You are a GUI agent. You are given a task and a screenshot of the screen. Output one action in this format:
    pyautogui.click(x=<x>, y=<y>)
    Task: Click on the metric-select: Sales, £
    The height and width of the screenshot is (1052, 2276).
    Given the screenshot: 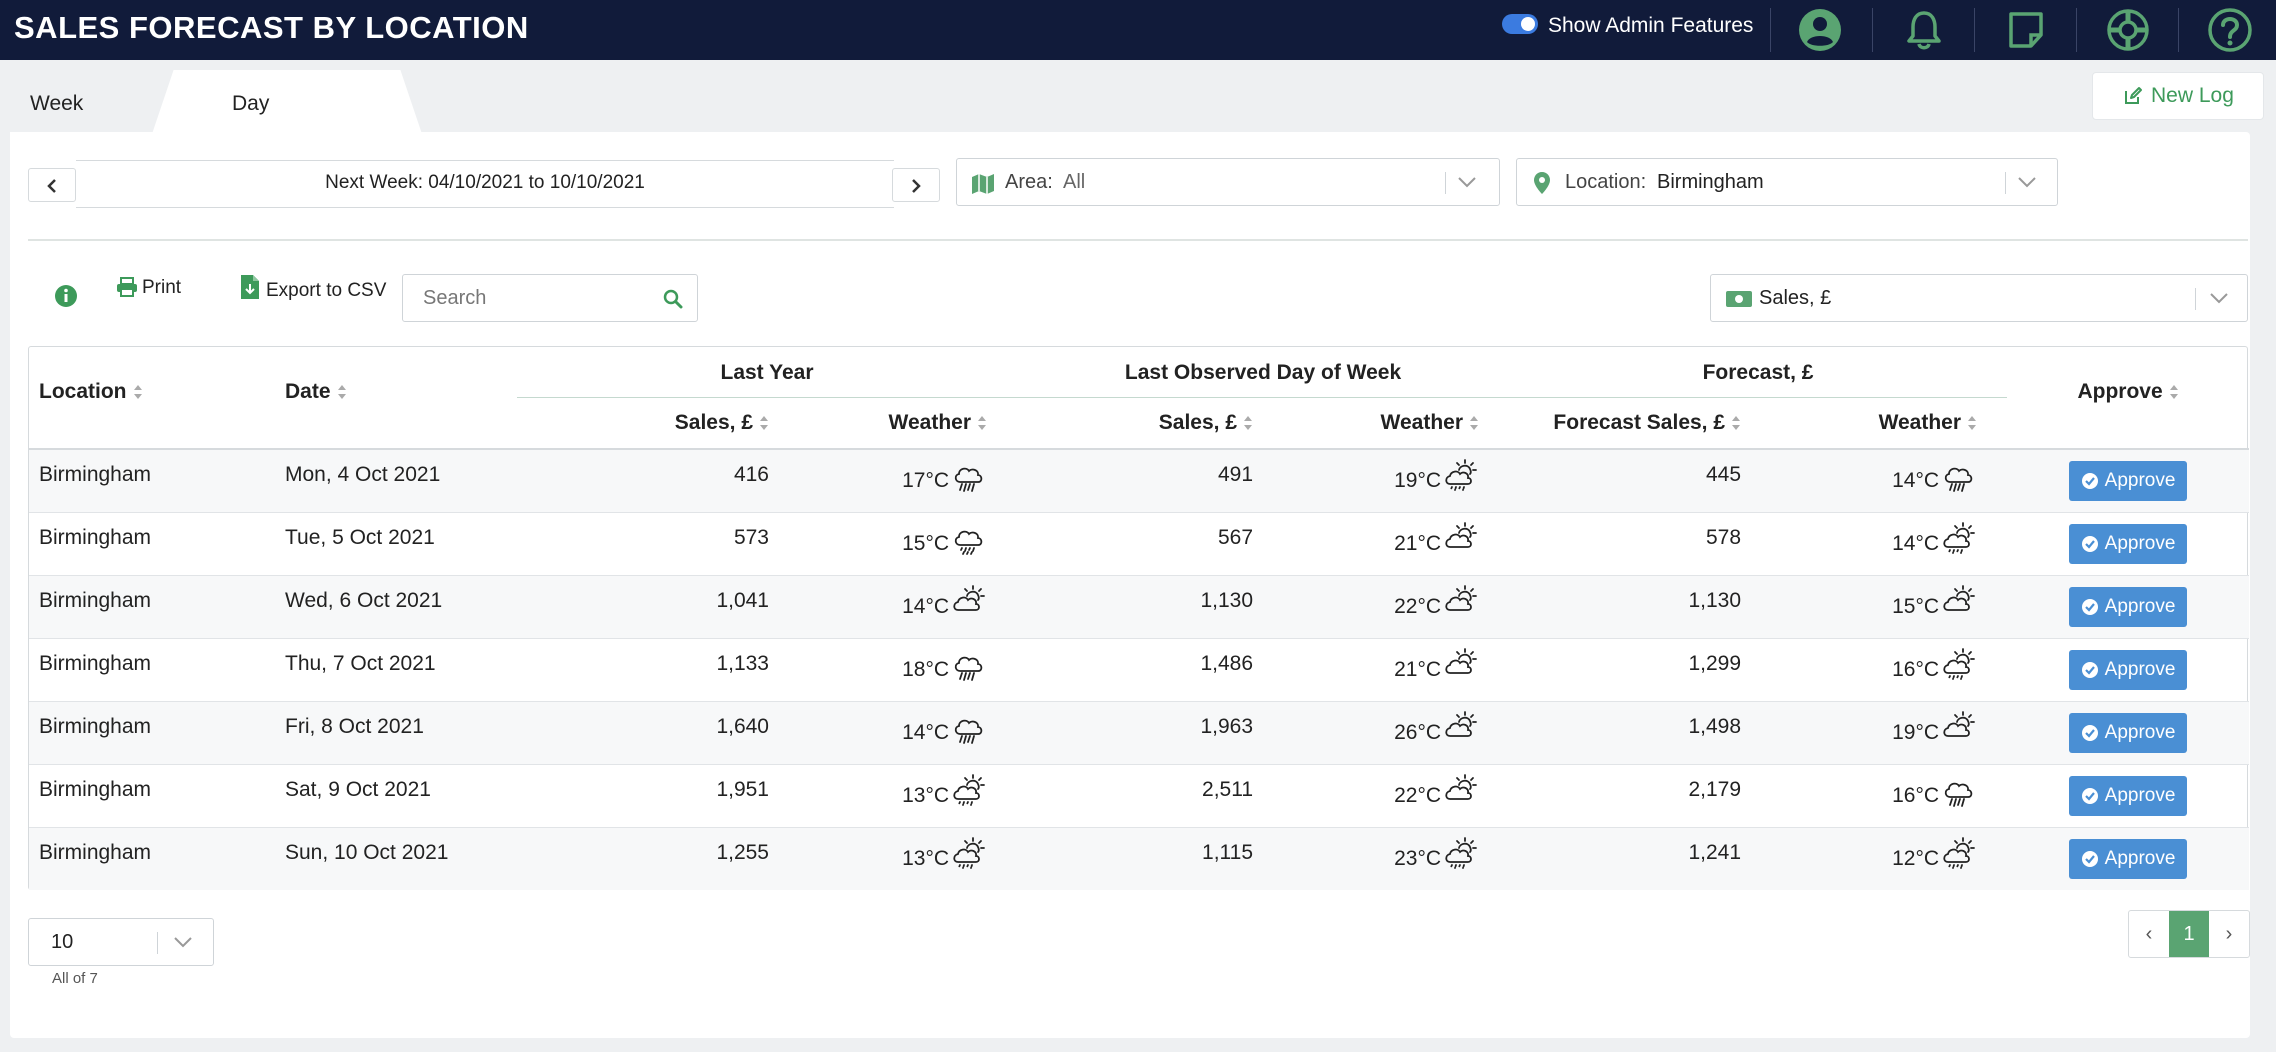 What is the action you would take?
    pyautogui.click(x=1979, y=298)
    